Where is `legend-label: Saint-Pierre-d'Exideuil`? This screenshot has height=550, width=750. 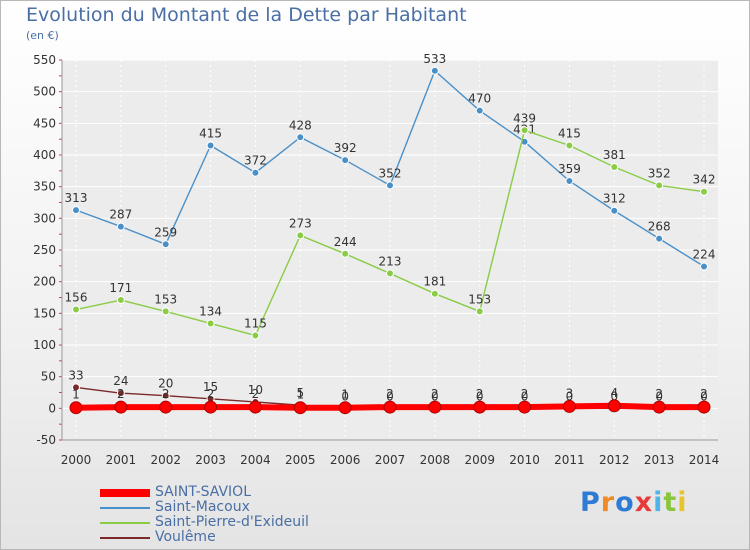
legend-label: Saint-Pierre-d'Exideuil is located at coordinates (232, 522).